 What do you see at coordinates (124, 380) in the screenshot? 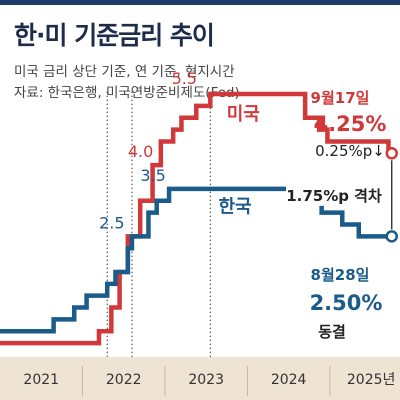
I see `x-tick-label: 2022` at bounding box center [124, 380].